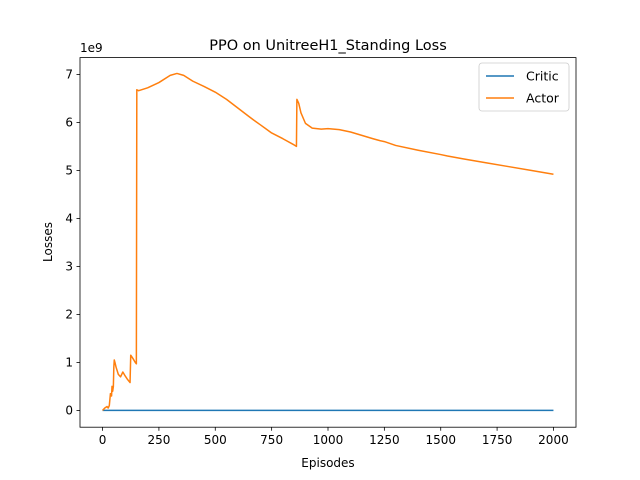 The height and width of the screenshot is (480, 640). I want to click on legend: Critic Actor, so click(524, 87).